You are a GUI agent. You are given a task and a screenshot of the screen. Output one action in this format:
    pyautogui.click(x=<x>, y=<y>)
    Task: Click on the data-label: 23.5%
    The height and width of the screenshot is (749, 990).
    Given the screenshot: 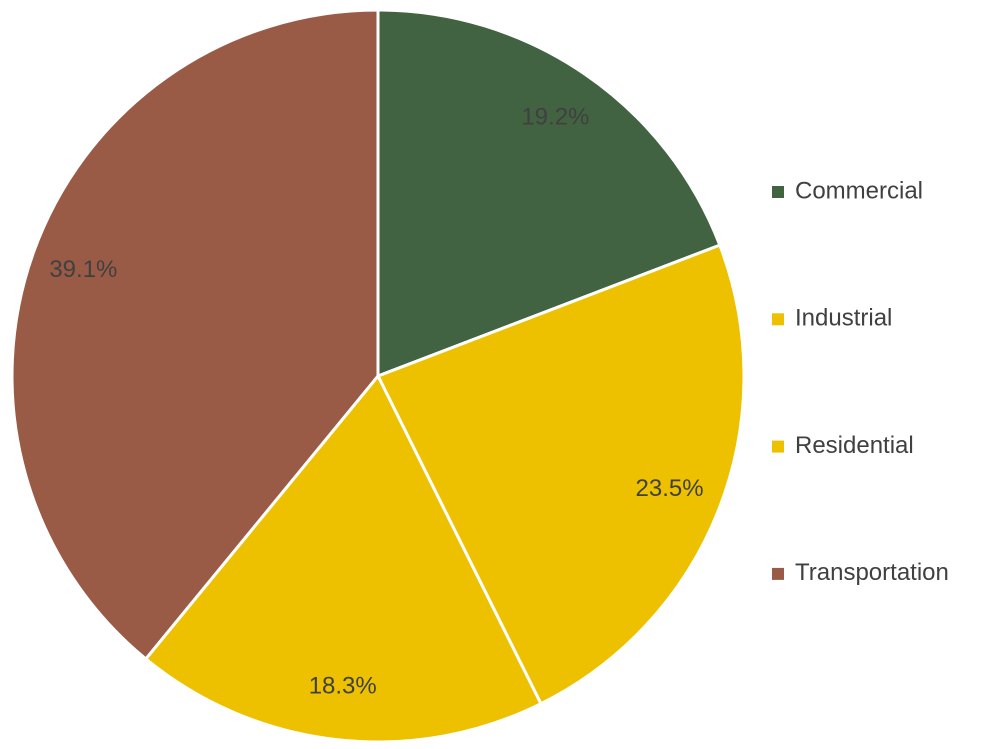 What is the action you would take?
    pyautogui.click(x=670, y=488)
    